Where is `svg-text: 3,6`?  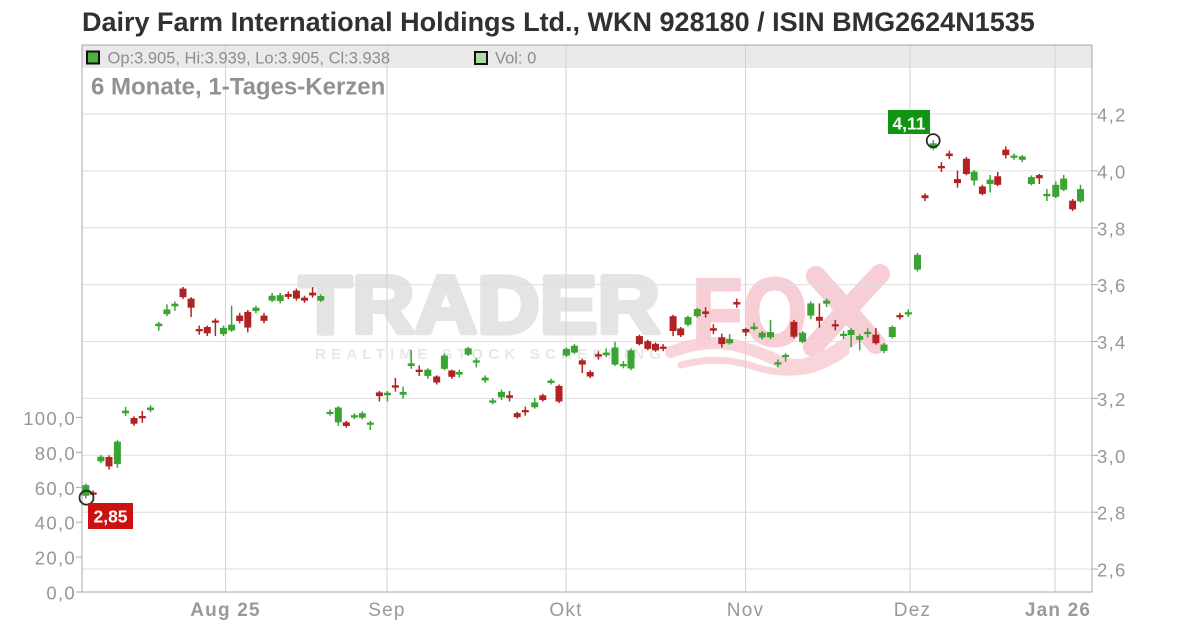 svg-text: 3,6 is located at coordinates (1112, 285).